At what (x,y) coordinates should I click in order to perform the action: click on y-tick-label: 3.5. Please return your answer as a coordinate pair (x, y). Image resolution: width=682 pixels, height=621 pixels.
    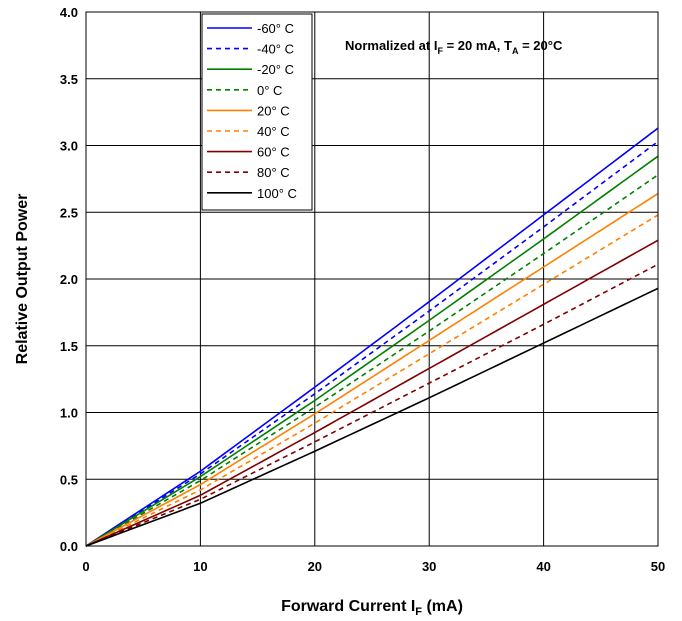
    Looking at the image, I should click on (69, 79).